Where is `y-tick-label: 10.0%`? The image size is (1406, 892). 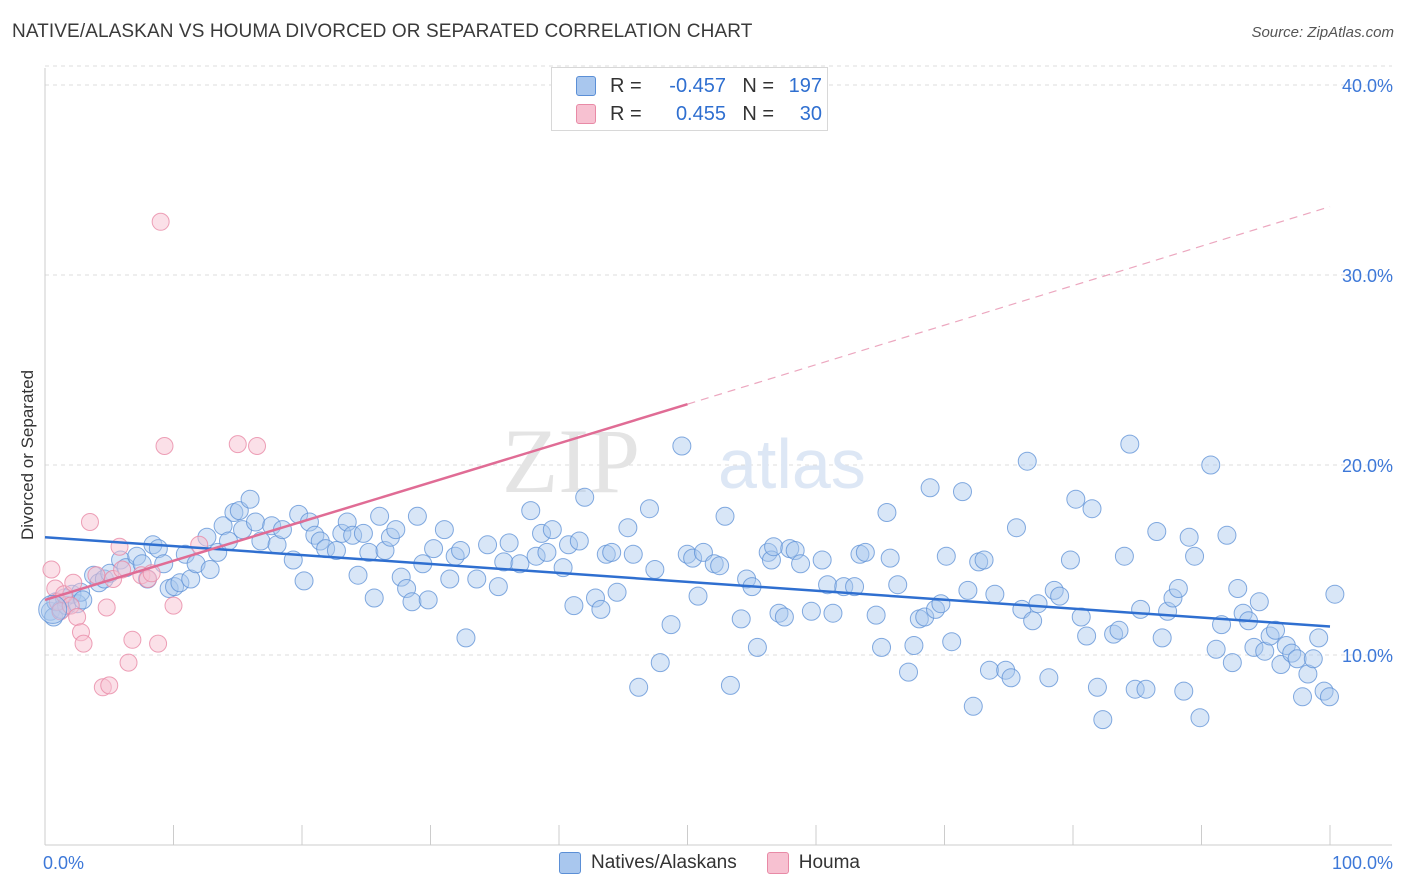
y-tick-label: 10.0% is located at coordinates (1367, 656).